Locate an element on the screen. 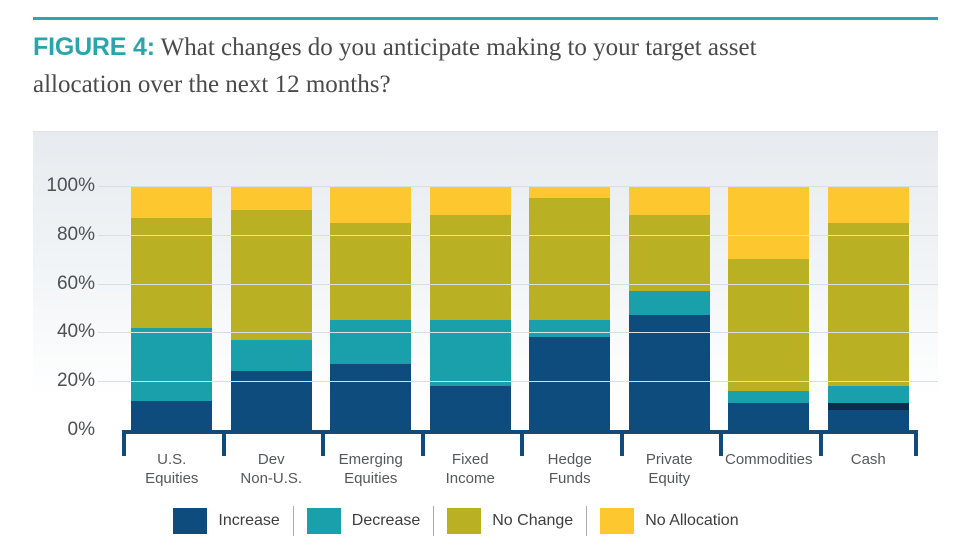 Image resolution: width=972 pixels, height=560 pixels. y-axis-tick-label: 80% is located at coordinates (75, 234).